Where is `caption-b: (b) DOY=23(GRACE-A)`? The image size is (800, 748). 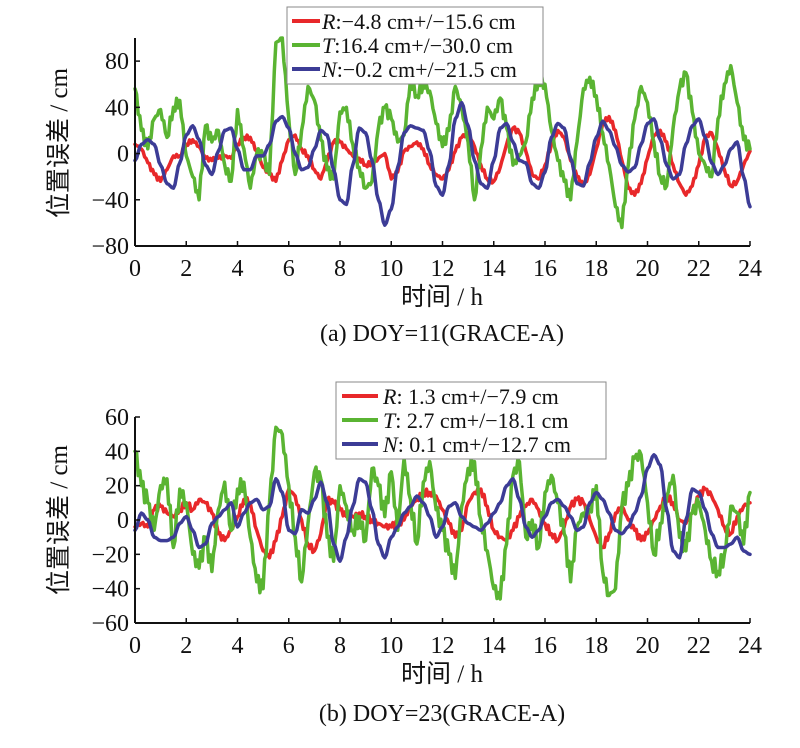
caption-b: (b) DOY=23(GRACE-A) is located at coordinates (442, 714).